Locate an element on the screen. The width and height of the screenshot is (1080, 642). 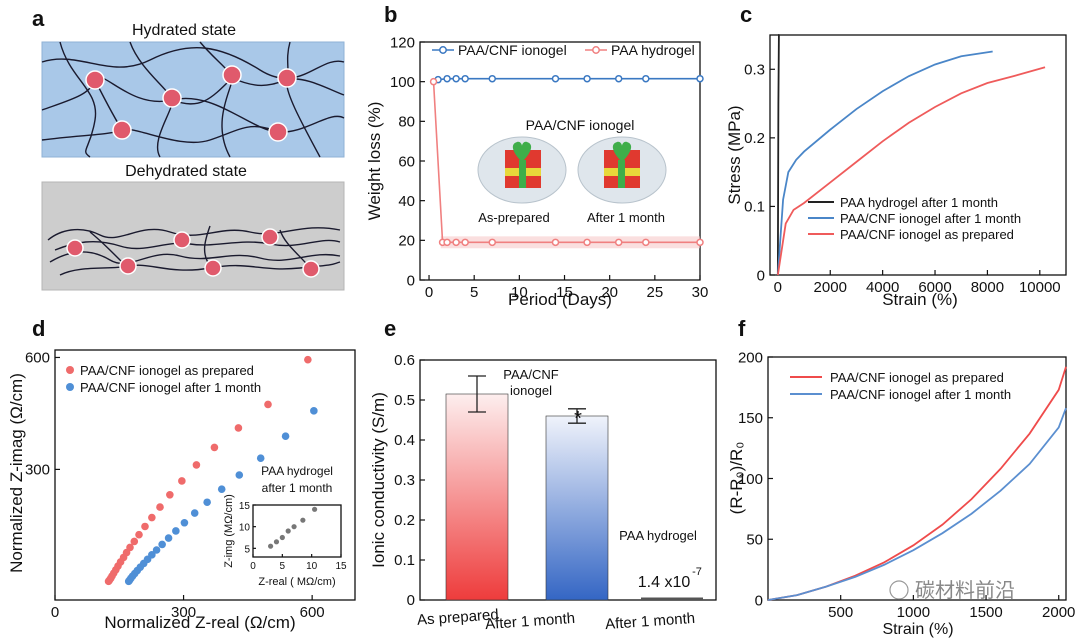
y-tick-label: 40 is located at coordinates (406, 201).